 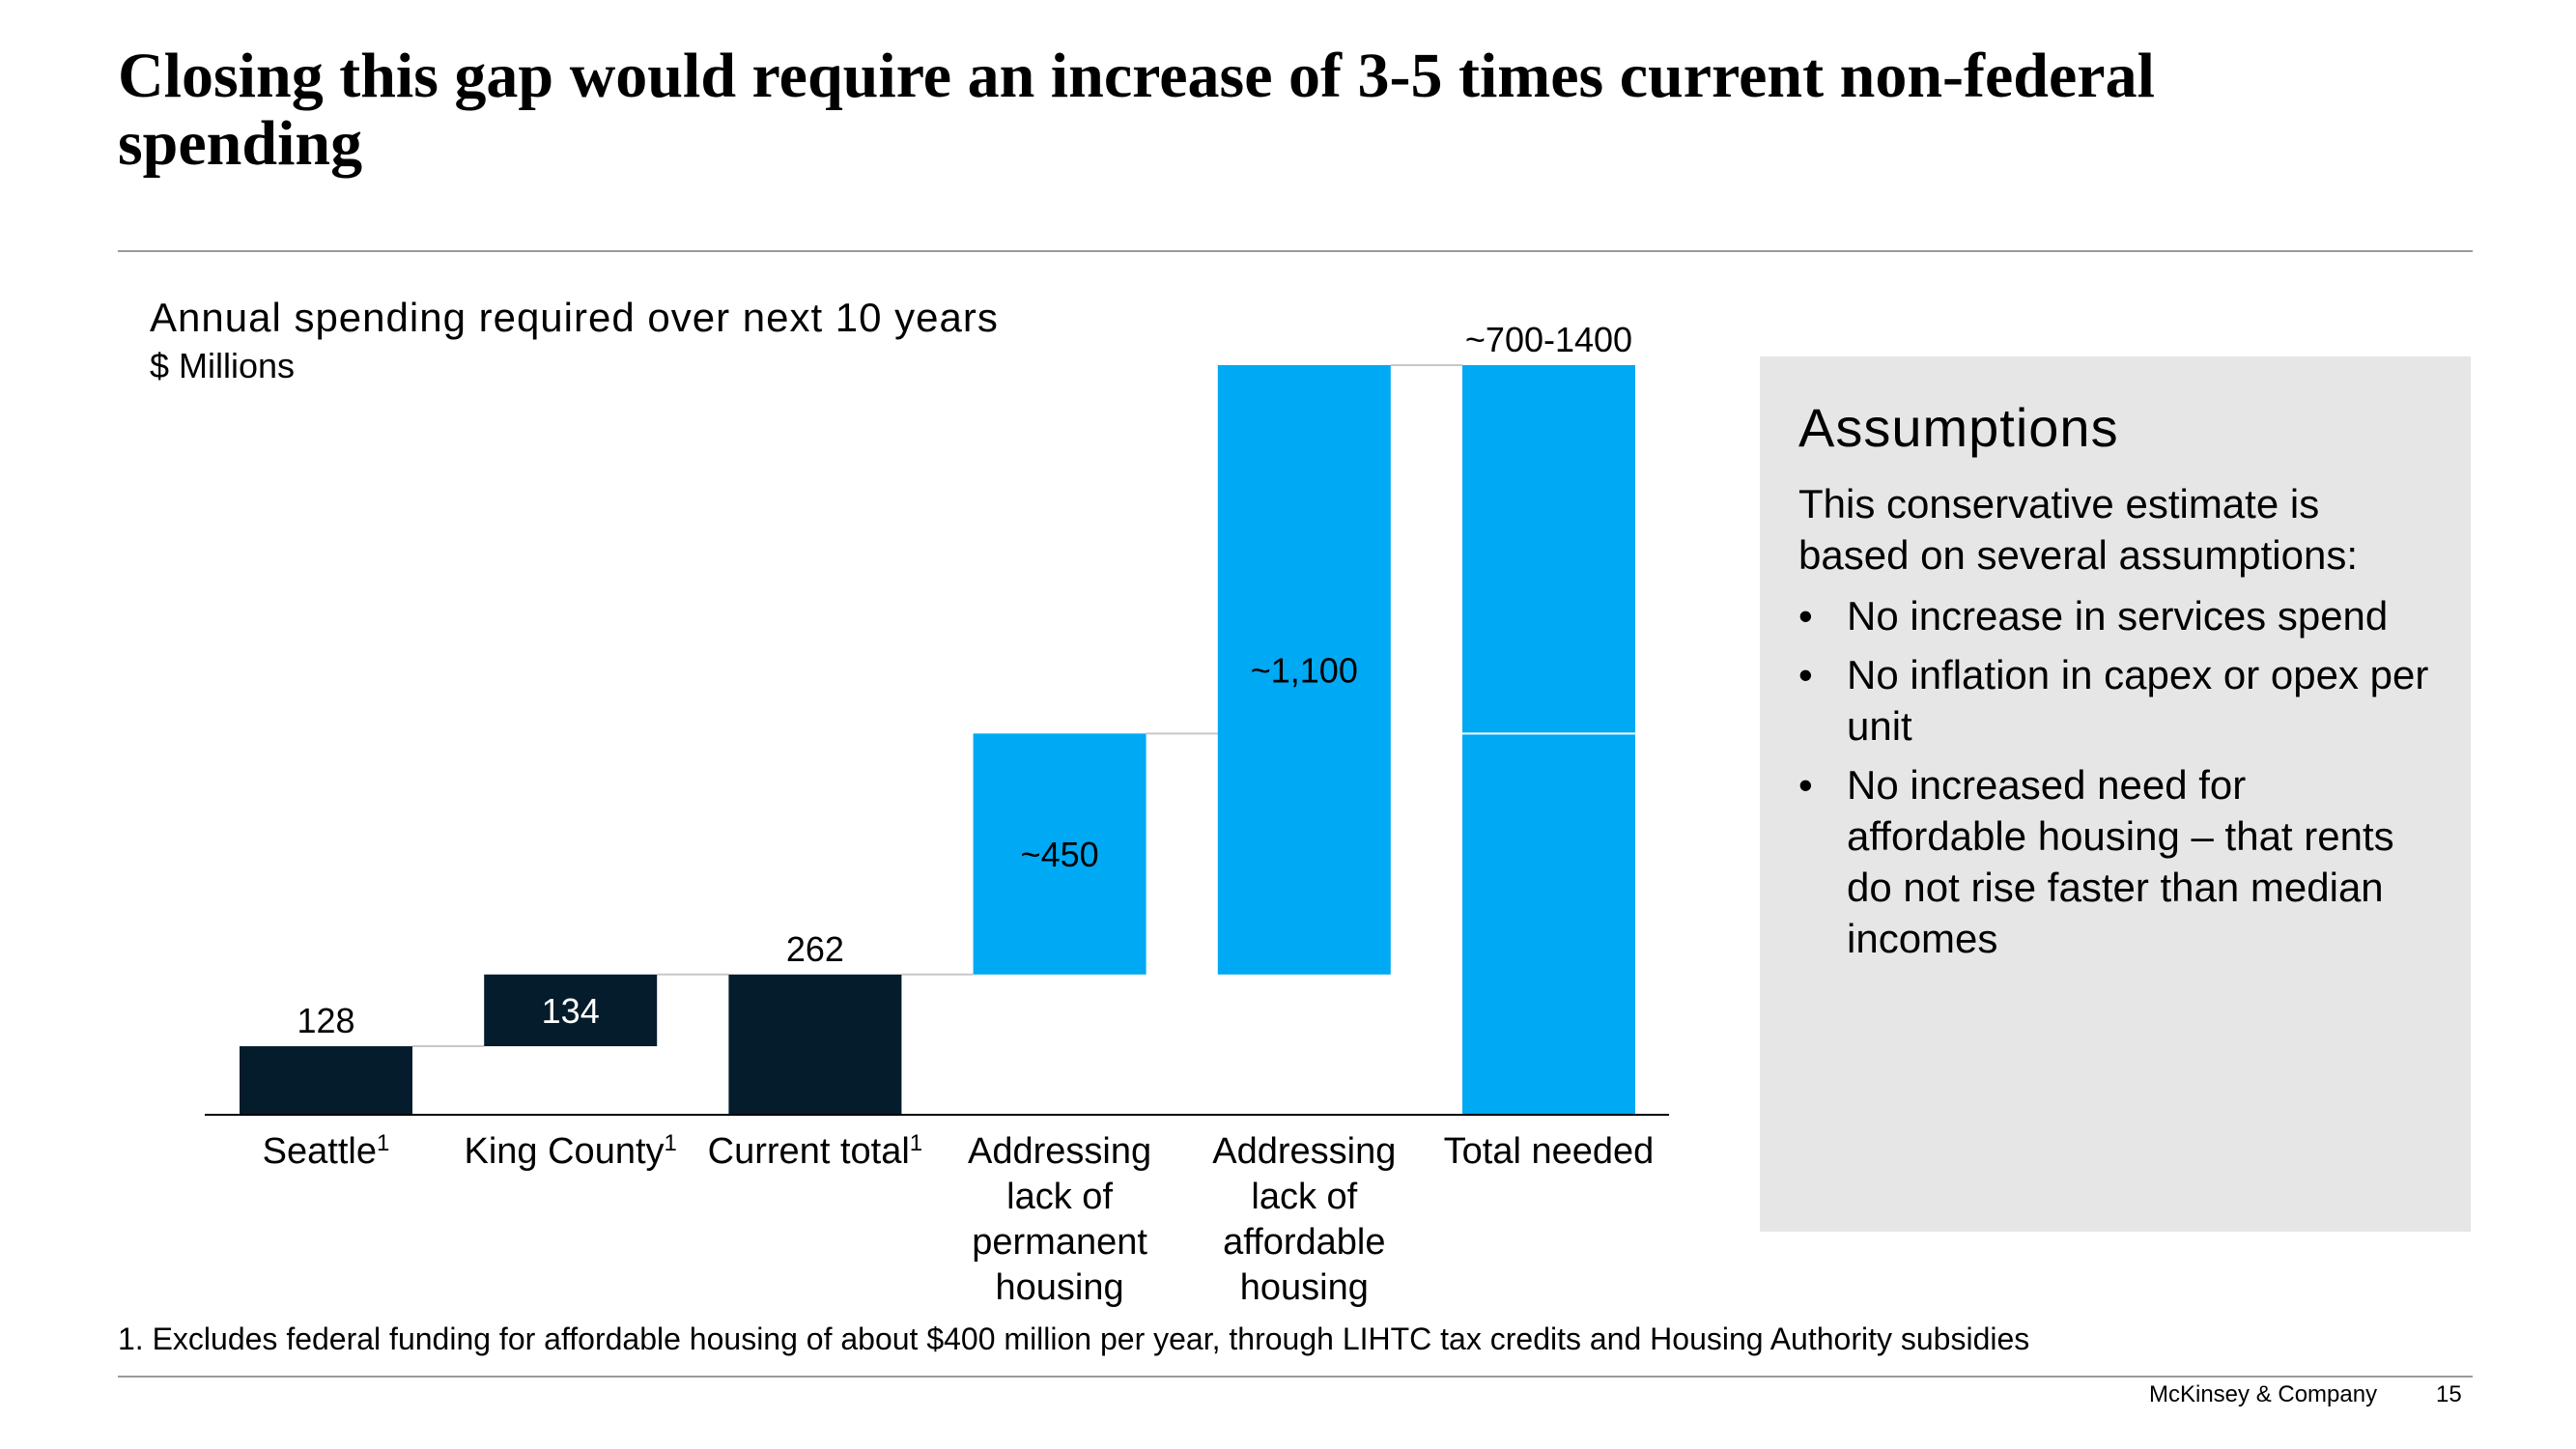 I want to click on brand-name: McKinsey & Company, so click(x=2263, y=1394).